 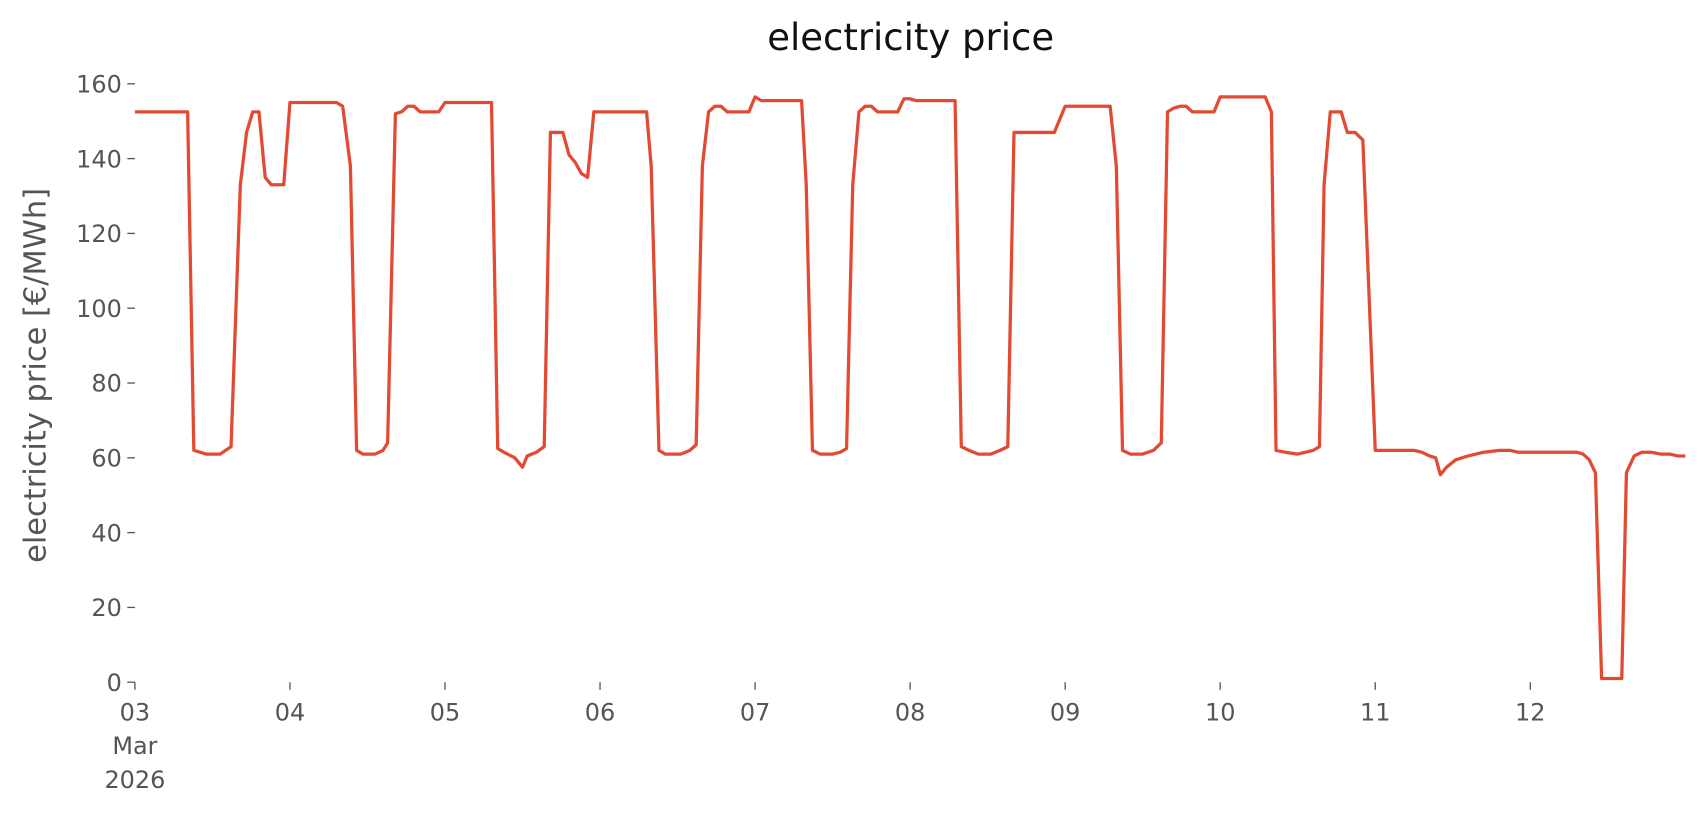 I want to click on chart-title: electricity price, so click(x=910, y=37).